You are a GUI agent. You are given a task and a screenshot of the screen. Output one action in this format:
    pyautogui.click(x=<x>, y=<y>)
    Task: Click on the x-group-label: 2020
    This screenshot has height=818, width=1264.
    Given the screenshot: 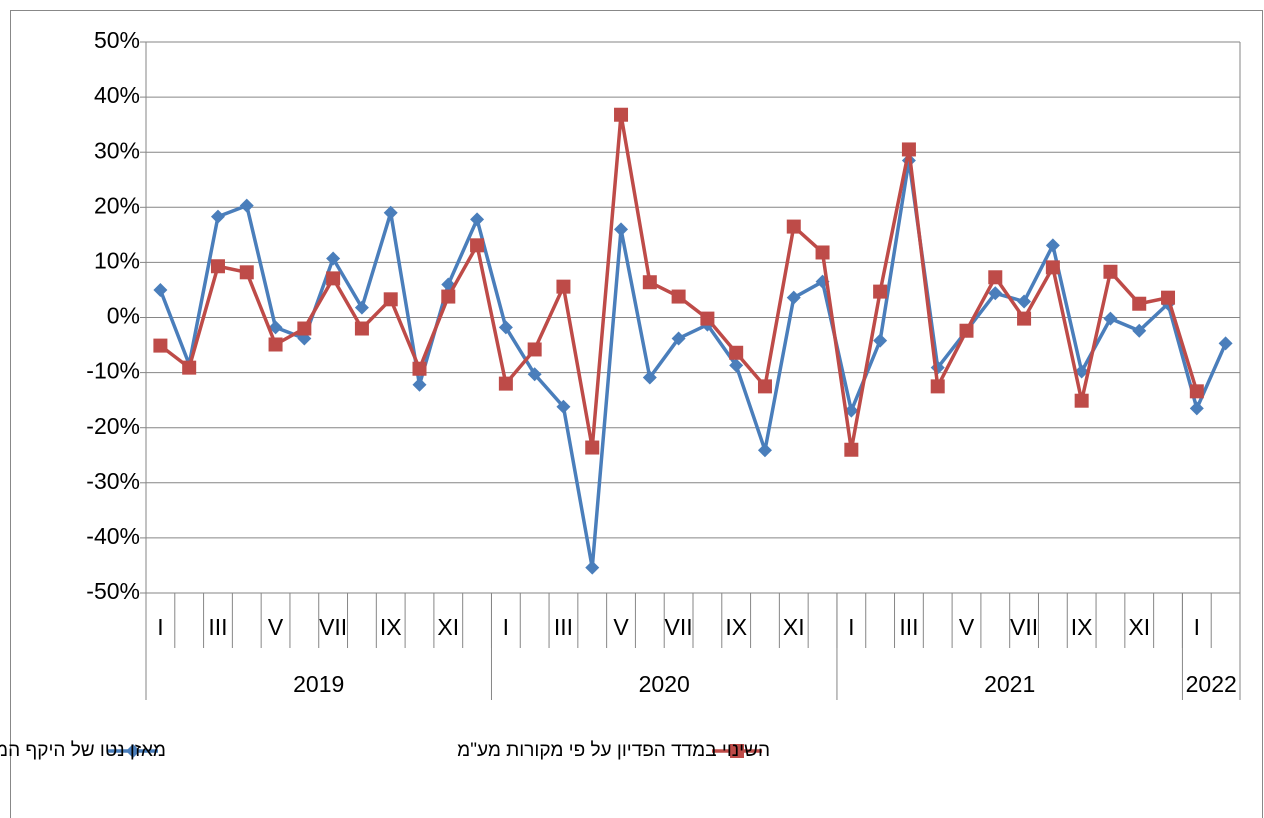 What is the action you would take?
    pyautogui.click(x=664, y=684)
    